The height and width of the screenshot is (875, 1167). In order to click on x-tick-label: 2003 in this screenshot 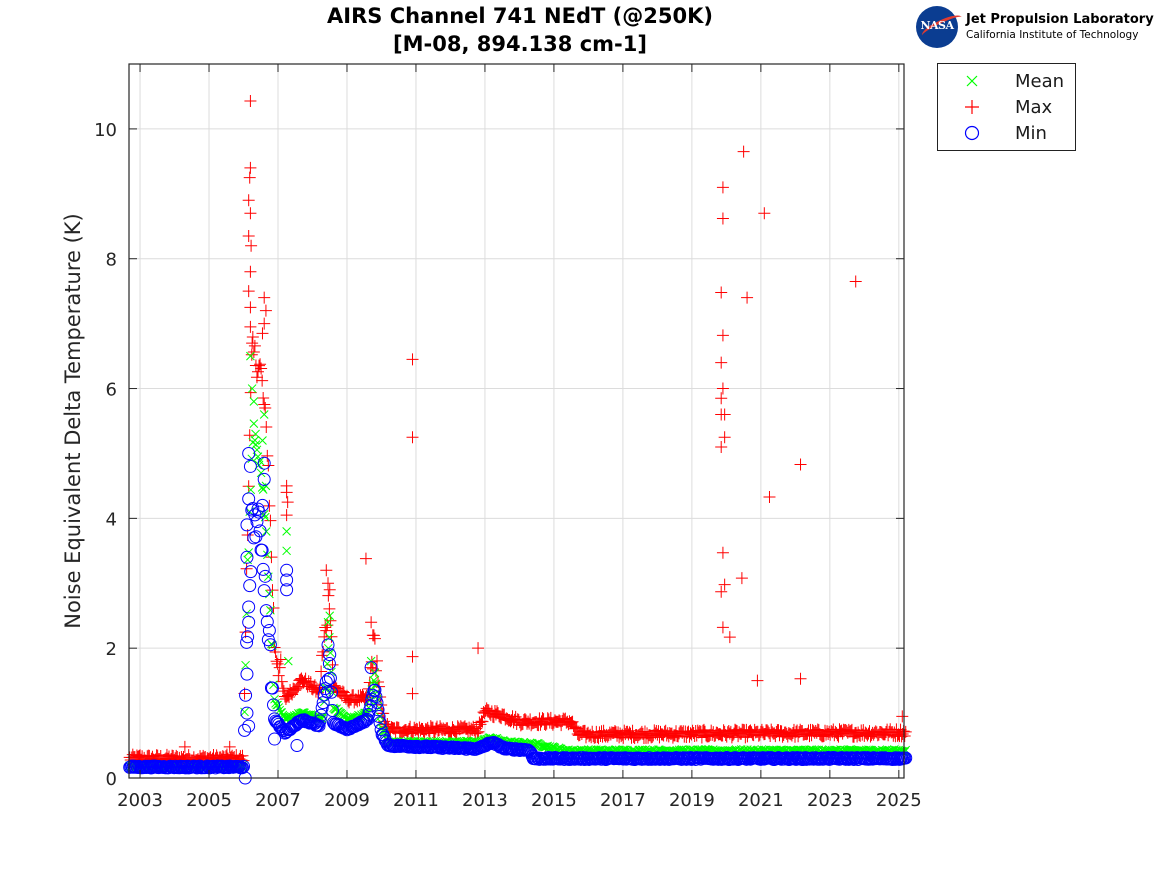, I will do `click(140, 800)`.